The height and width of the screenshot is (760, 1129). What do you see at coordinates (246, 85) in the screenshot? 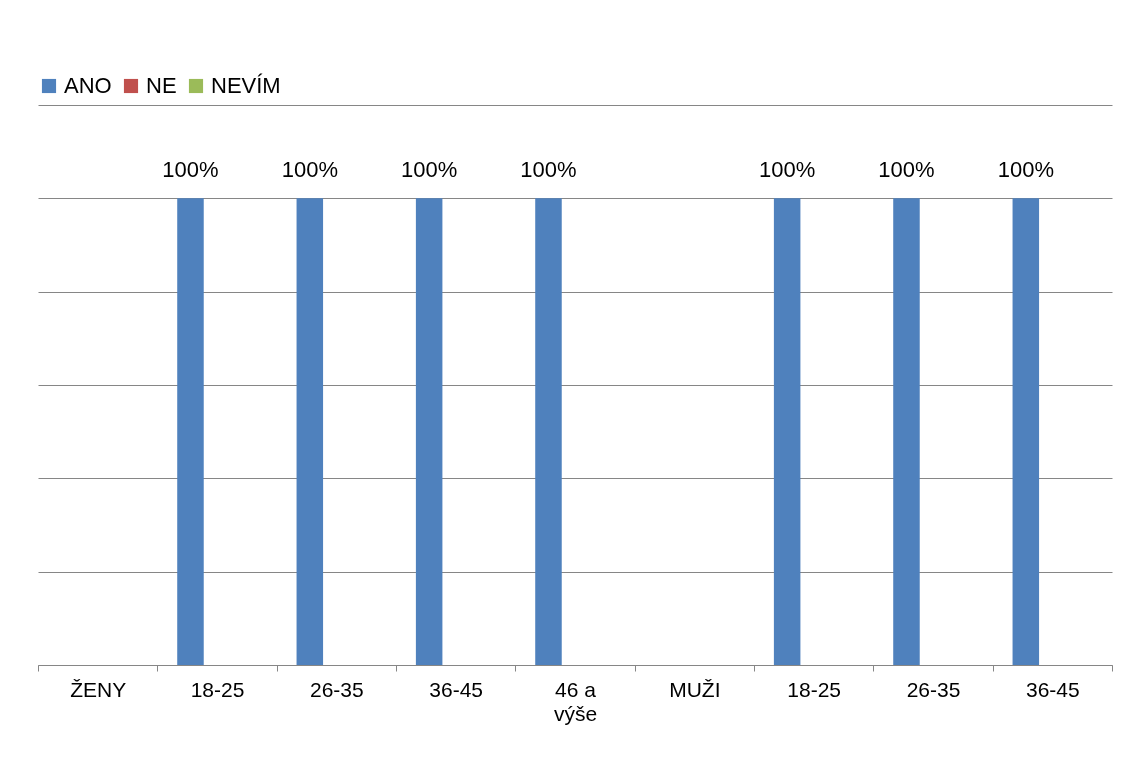
I see `legend-label: NEVÍM` at bounding box center [246, 85].